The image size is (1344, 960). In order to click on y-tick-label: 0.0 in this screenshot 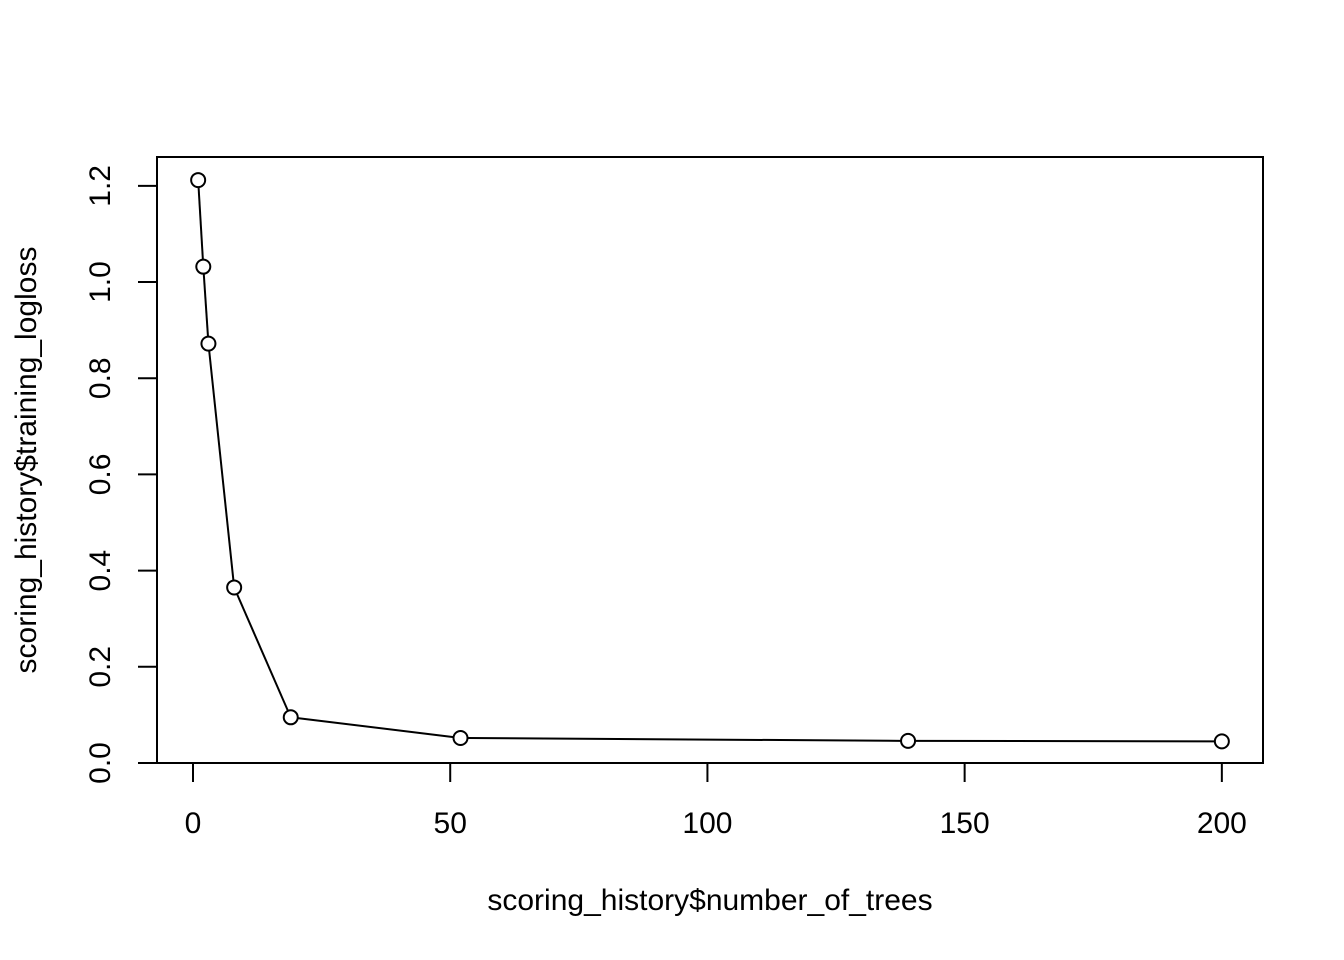, I will do `click(100, 763)`.